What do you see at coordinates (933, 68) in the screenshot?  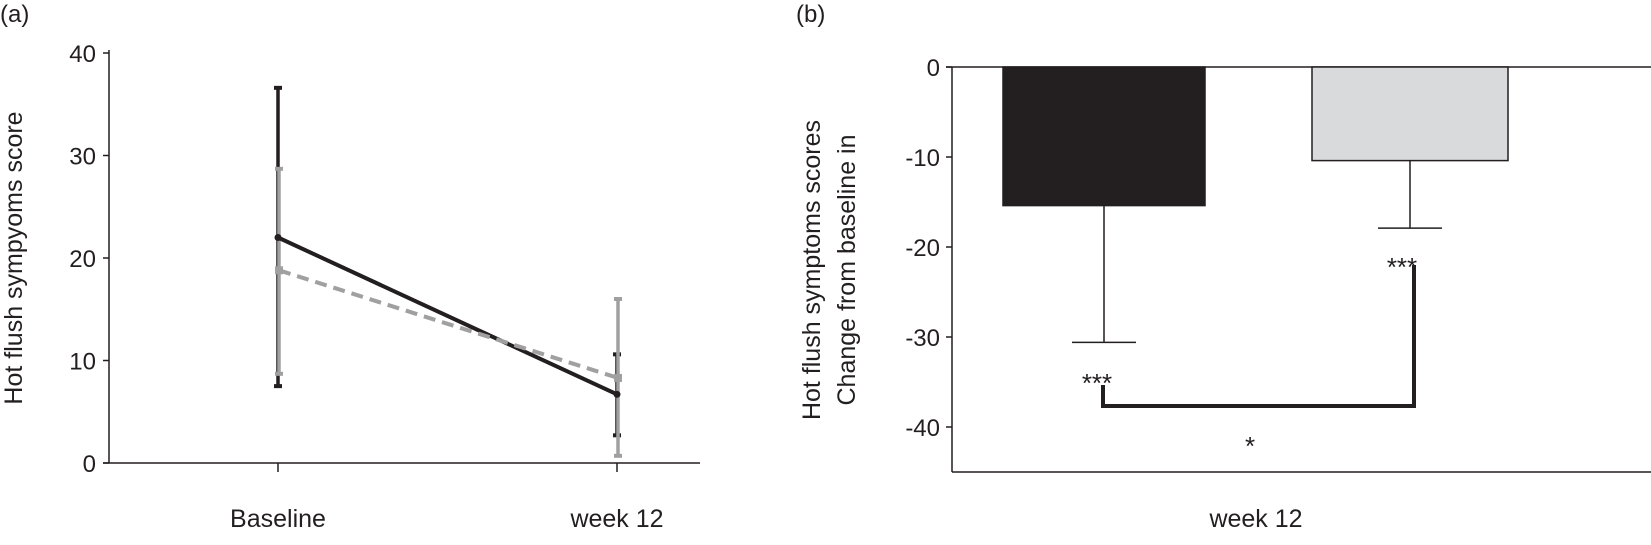 I see `panel-b-y-tick-label: 0` at bounding box center [933, 68].